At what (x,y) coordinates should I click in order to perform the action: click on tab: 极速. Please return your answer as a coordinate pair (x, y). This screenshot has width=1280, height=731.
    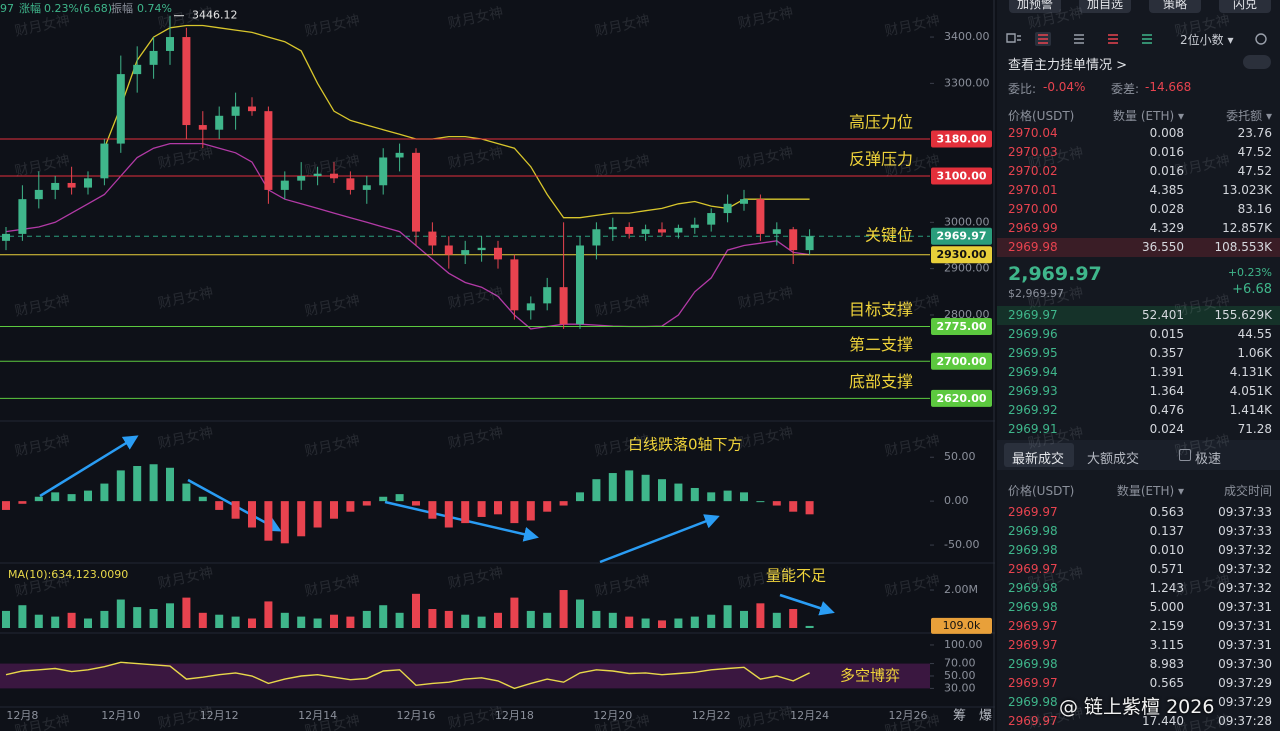
    Looking at the image, I should click on (1208, 459).